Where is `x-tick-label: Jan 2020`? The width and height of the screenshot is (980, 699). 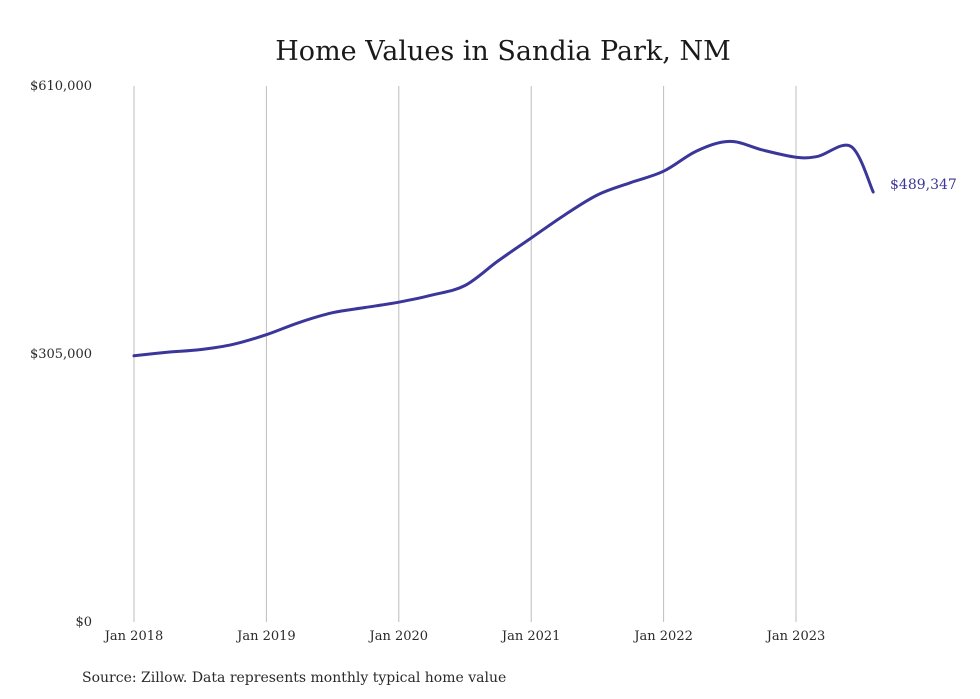 x-tick-label: Jan 2020 is located at coordinates (398, 636).